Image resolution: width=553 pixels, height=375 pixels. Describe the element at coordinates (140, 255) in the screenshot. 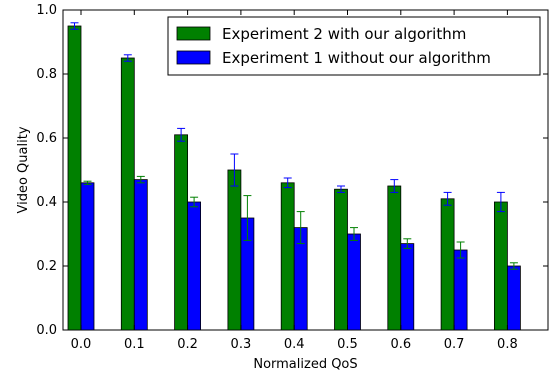

I see `bar-experiment-1-0.1` at that location.